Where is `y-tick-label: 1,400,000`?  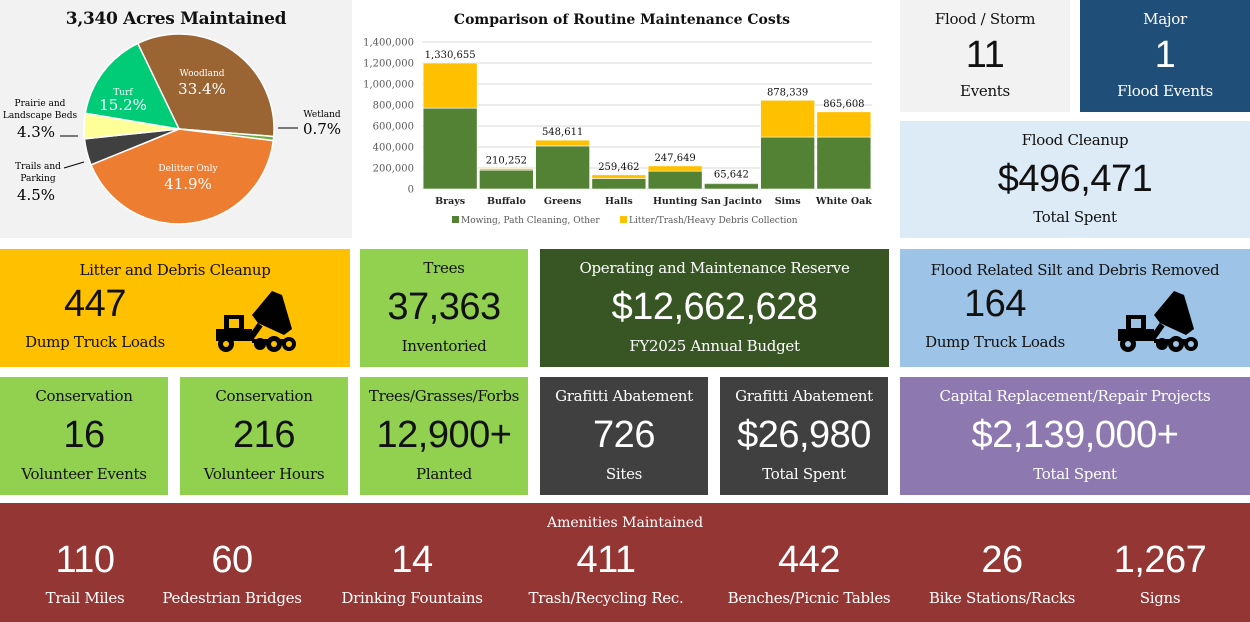
y-tick-label: 1,400,000 is located at coordinates (388, 43).